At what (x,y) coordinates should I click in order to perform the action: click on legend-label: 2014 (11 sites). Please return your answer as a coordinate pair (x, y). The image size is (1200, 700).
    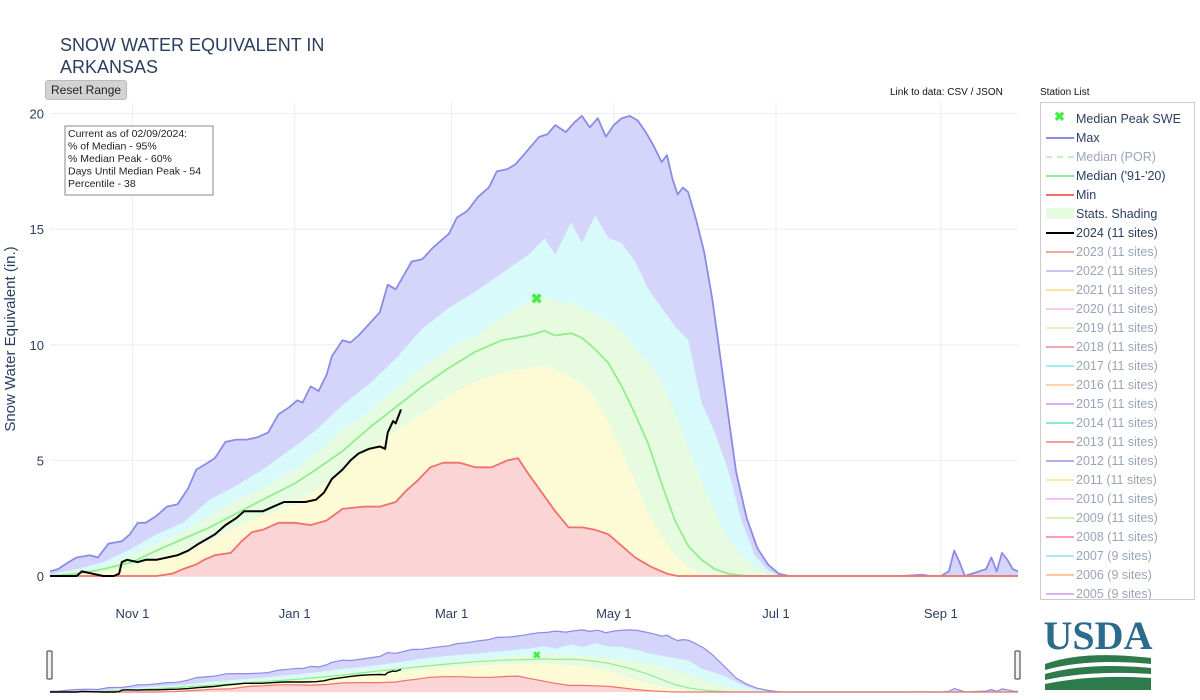
    Looking at the image, I should click on (1117, 422).